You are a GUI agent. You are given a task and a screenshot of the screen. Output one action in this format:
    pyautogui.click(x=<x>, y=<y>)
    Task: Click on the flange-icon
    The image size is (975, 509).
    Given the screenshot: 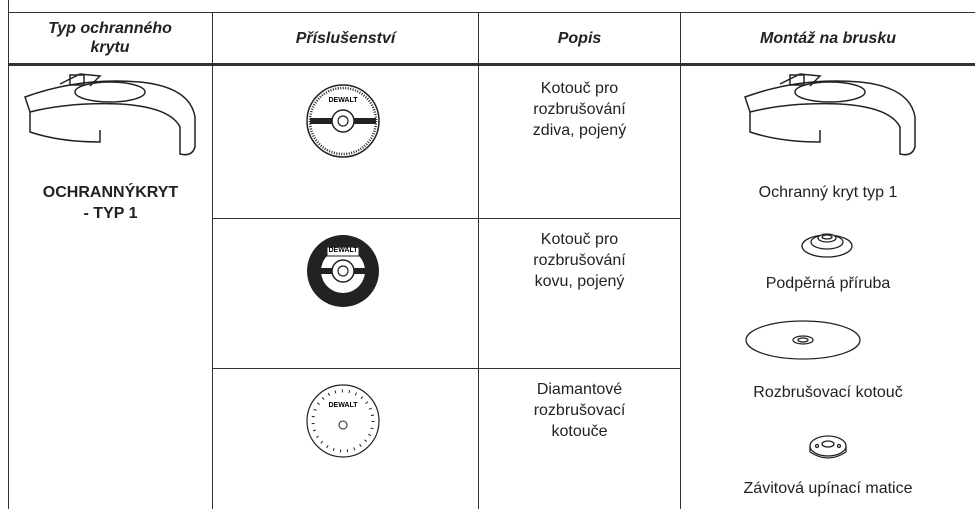 What is the action you would take?
    pyautogui.click(x=827, y=245)
    